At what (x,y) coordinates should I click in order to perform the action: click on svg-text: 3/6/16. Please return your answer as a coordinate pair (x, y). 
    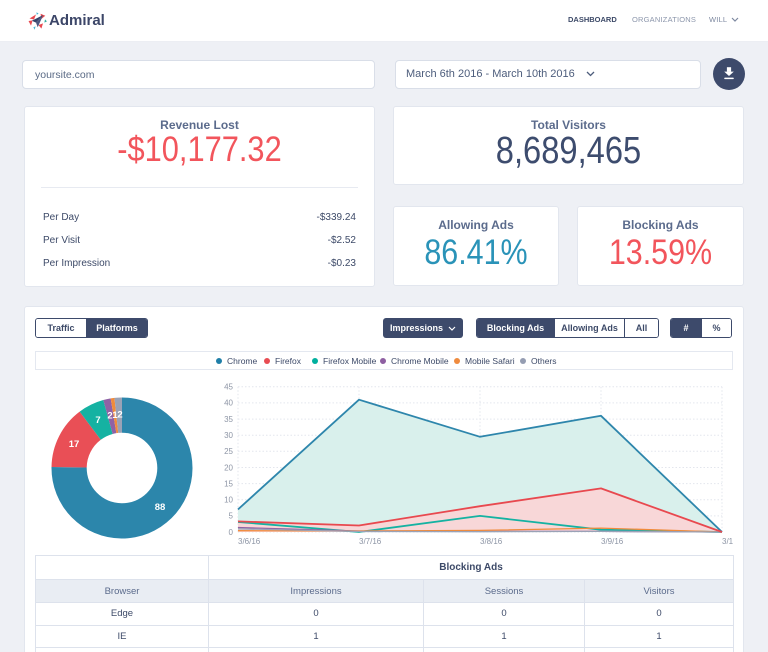
    Looking at the image, I should click on (249, 541).